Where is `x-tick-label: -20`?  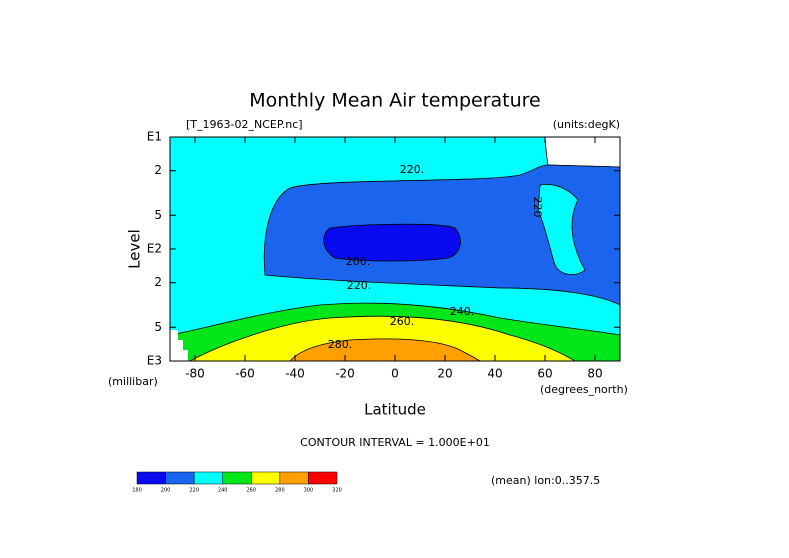
x-tick-label: -20 is located at coordinates (345, 374).